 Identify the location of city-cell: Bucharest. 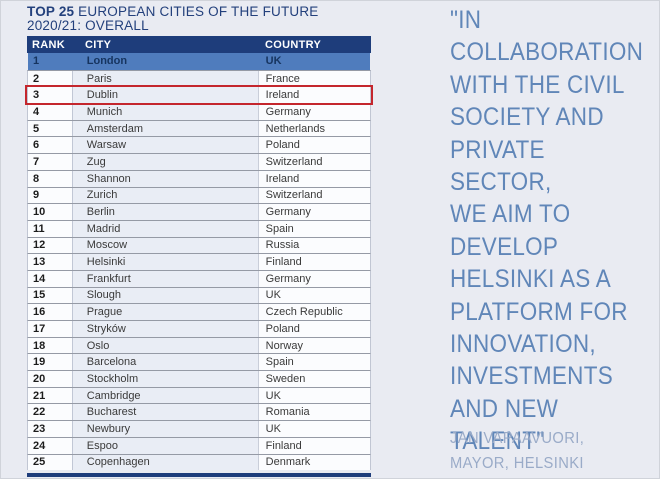
(164, 412).